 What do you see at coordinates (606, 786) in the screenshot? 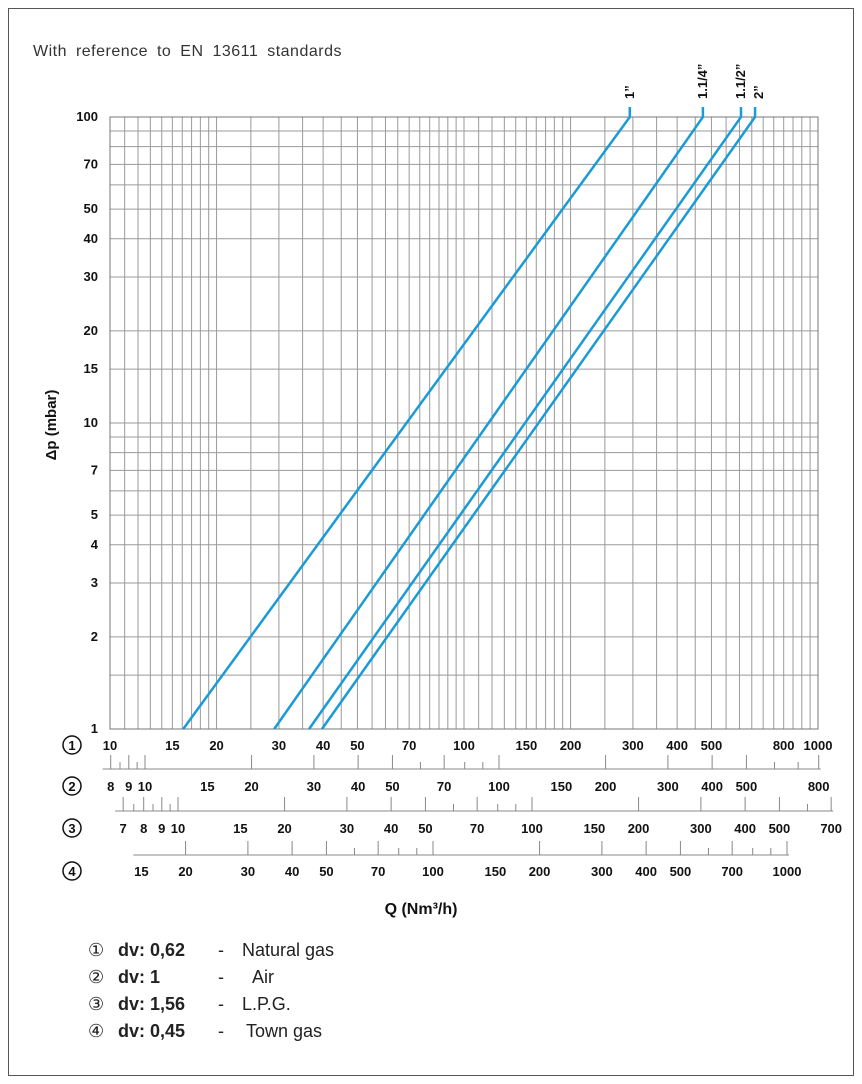
I see `x-tick-label-scale-2: 200` at bounding box center [606, 786].